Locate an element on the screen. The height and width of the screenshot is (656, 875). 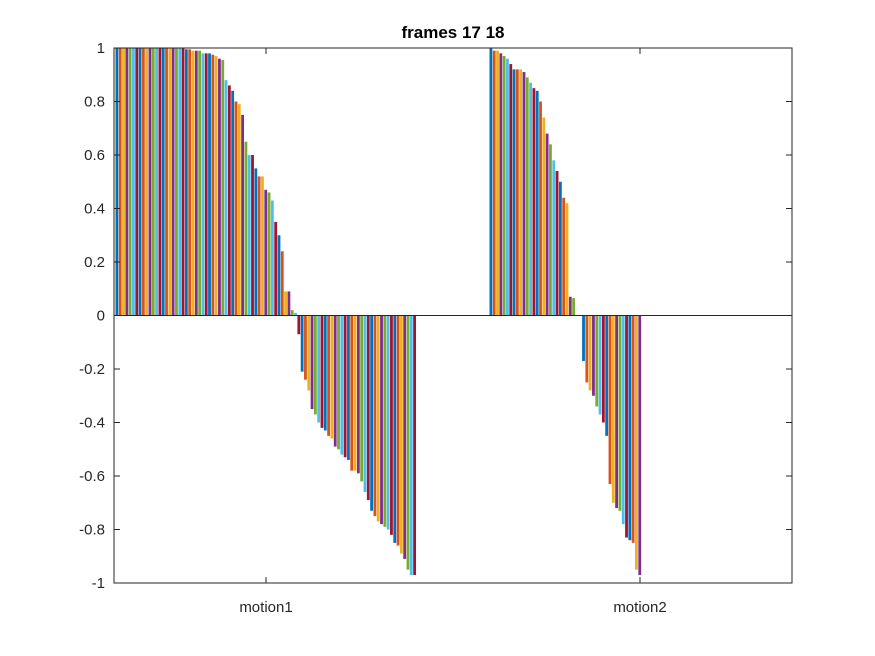
y-tick-label: 0.2 is located at coordinates (94, 262).